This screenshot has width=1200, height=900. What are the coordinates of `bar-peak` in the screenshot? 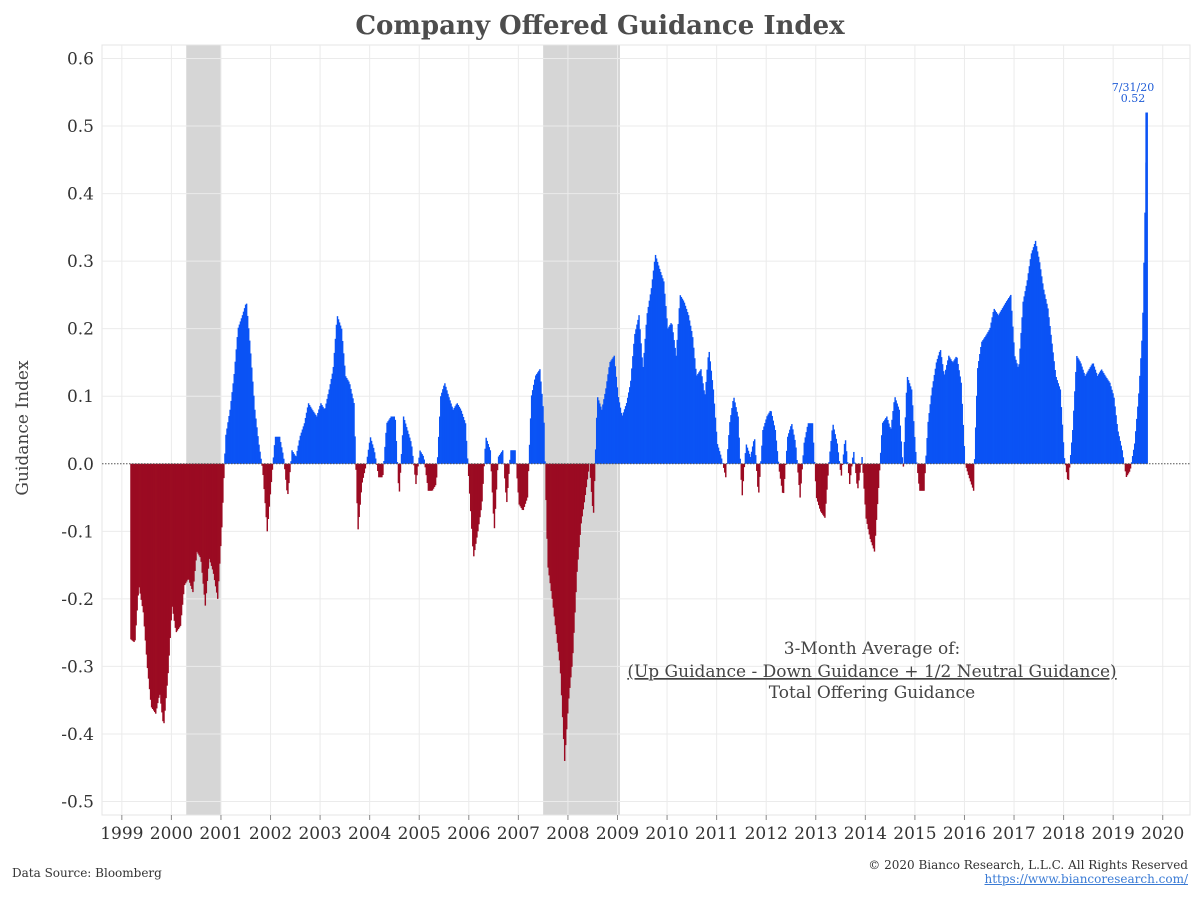 It's located at (1146, 288).